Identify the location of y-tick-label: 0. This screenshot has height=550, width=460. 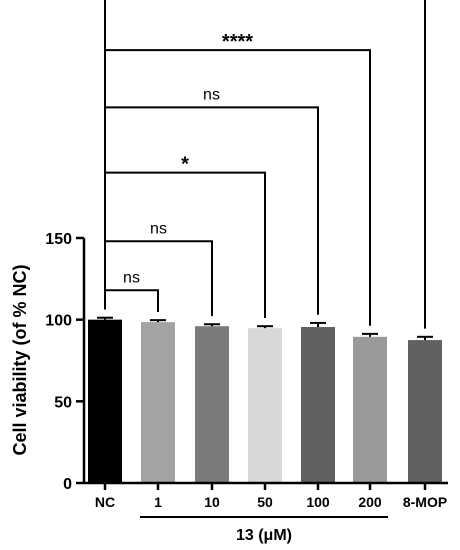
(67, 484).